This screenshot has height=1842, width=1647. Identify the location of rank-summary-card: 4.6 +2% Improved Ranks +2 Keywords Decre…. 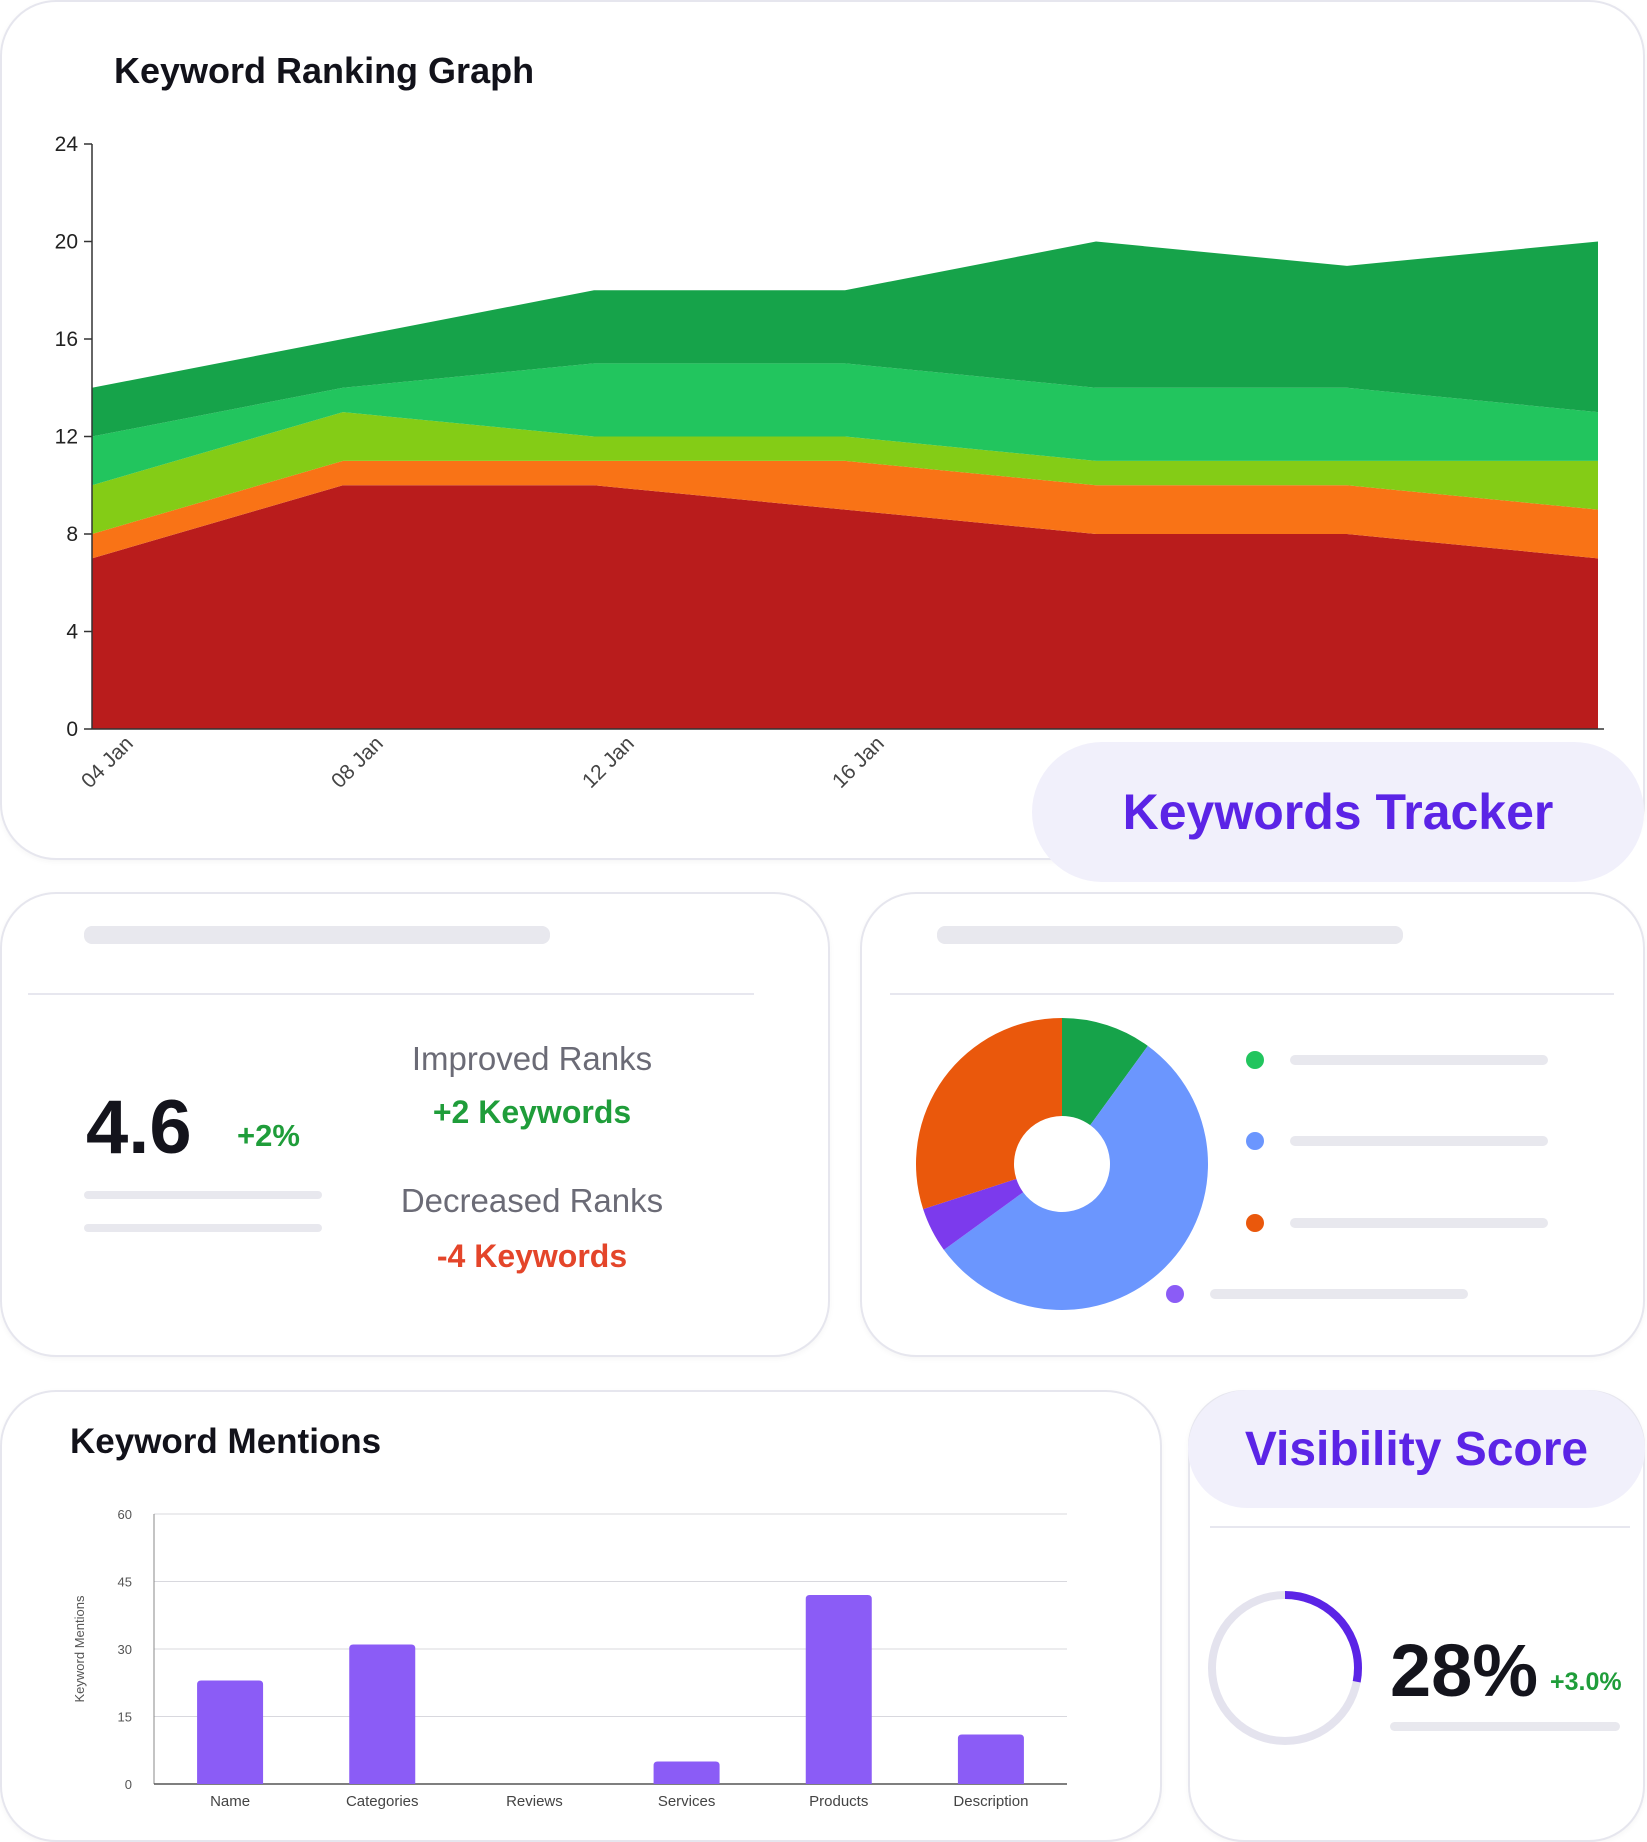
(415, 1124).